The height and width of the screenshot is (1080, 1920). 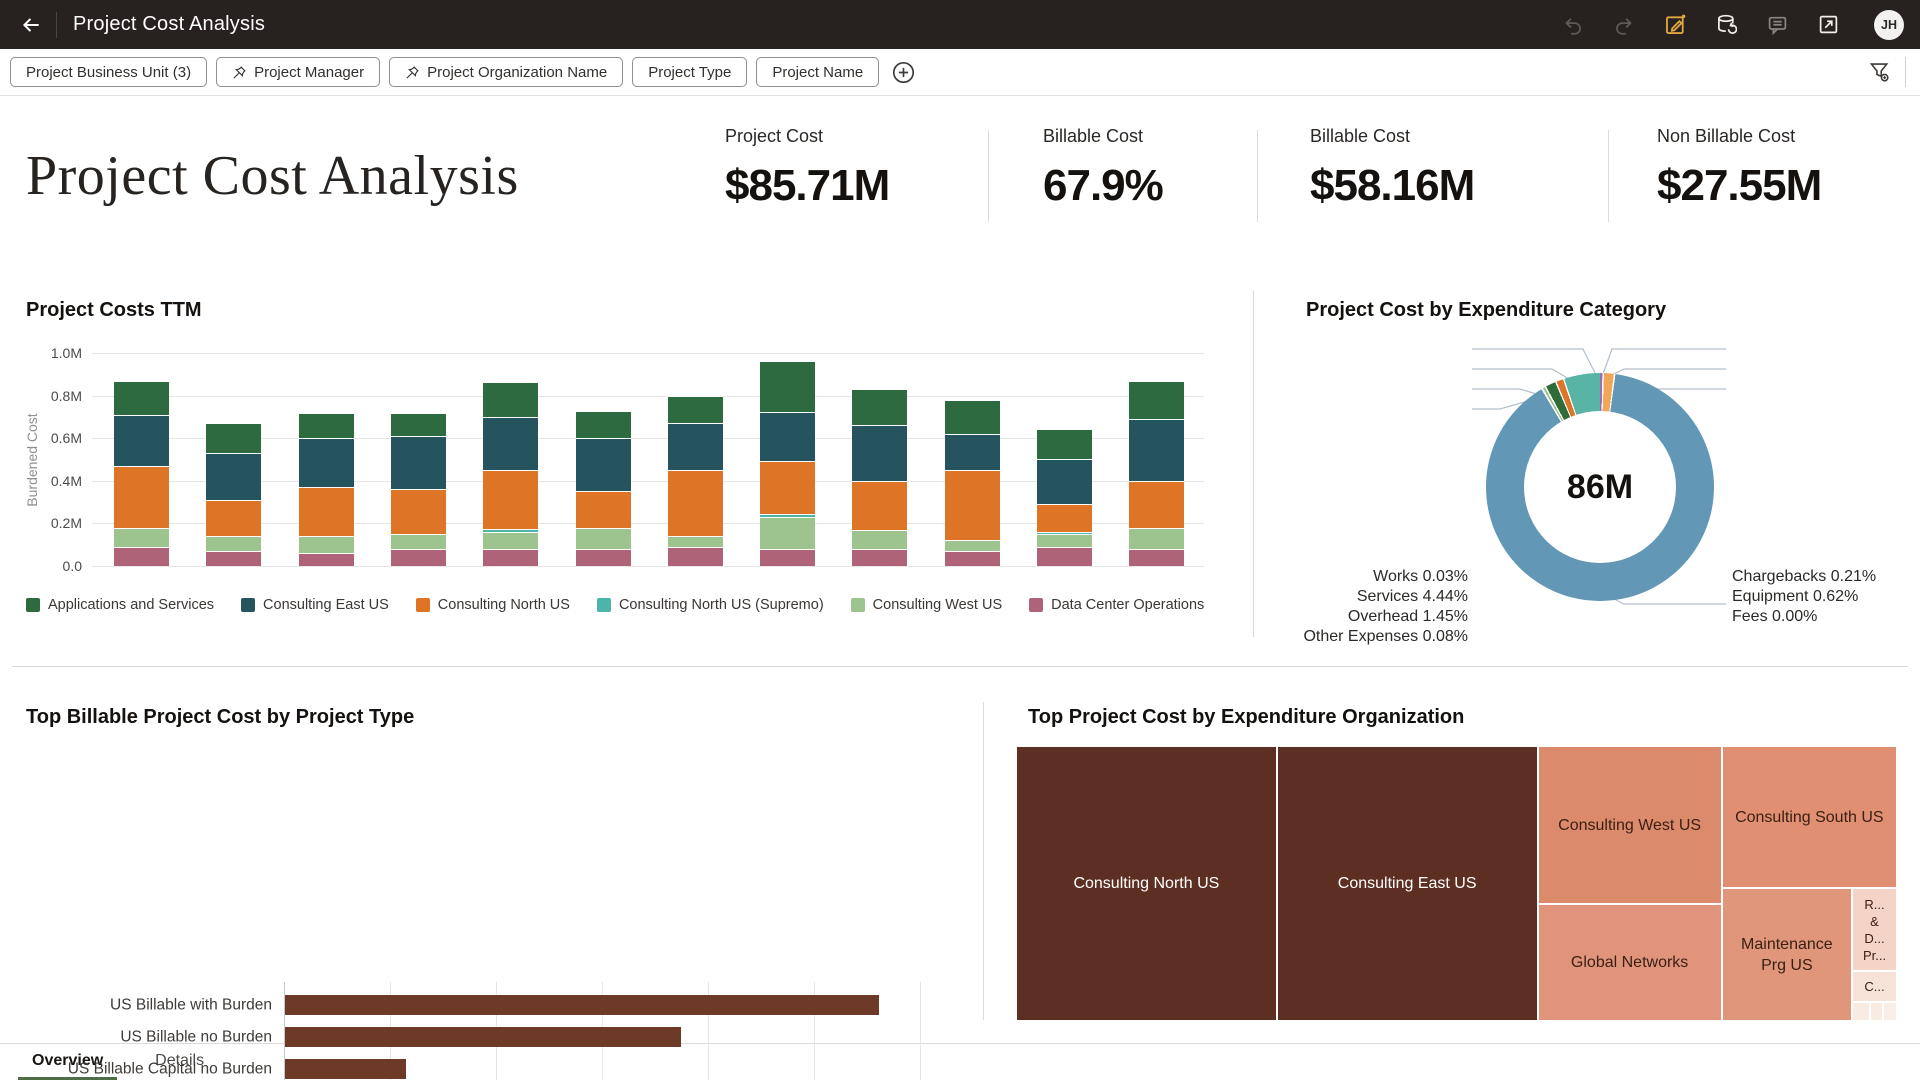 I want to click on redo-button, so click(x=1624, y=25).